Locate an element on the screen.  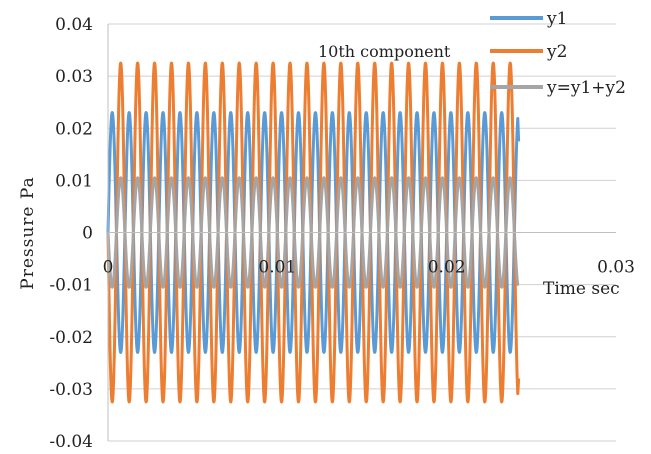
x-tick-label: 0 is located at coordinates (108, 268).